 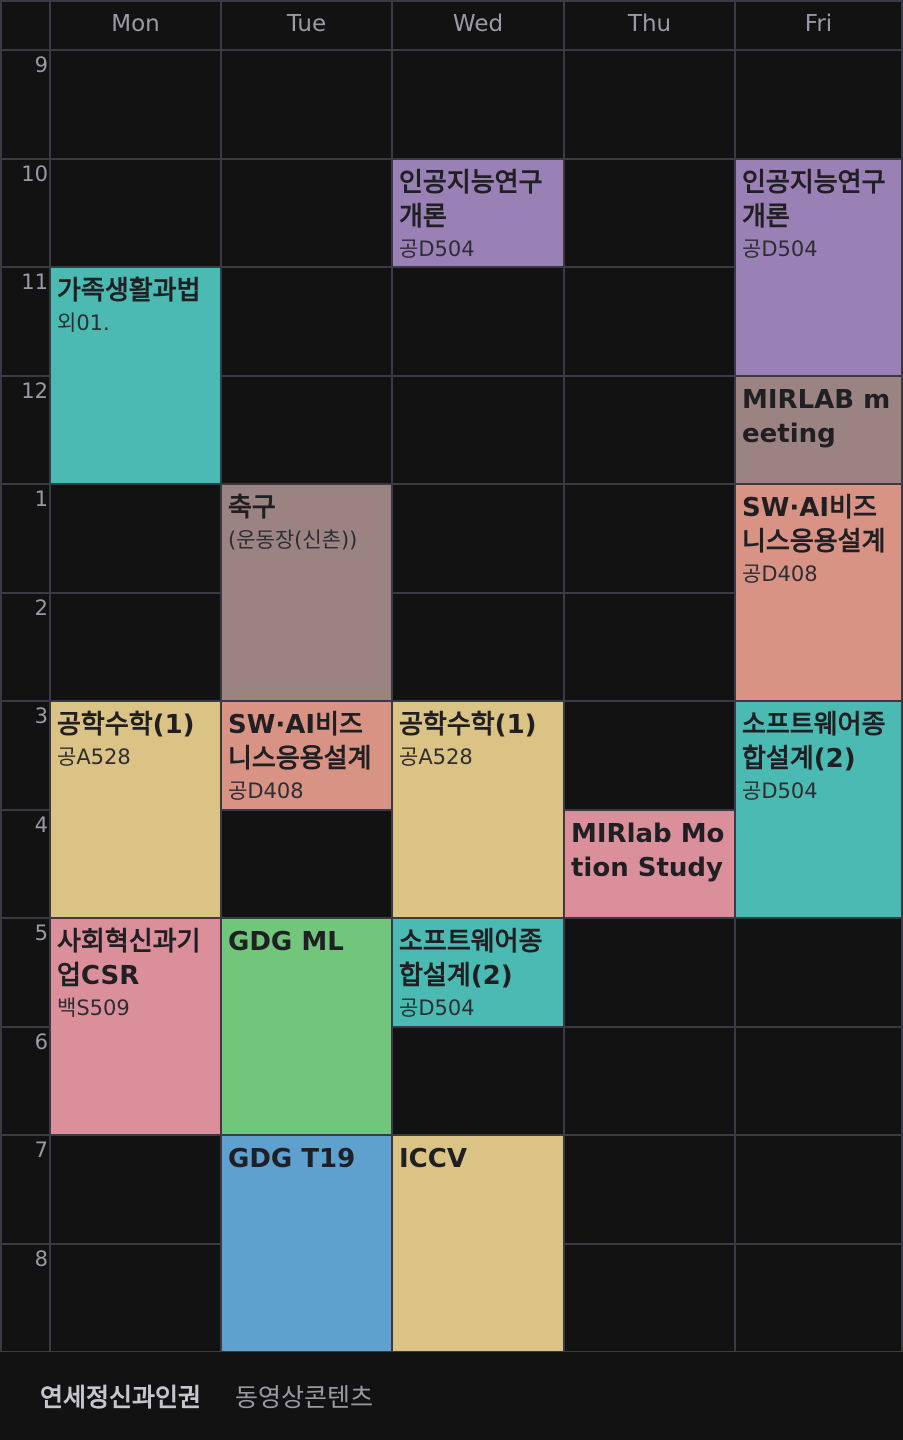 I want to click on event-room: (운동장(신촌)), so click(x=293, y=540).